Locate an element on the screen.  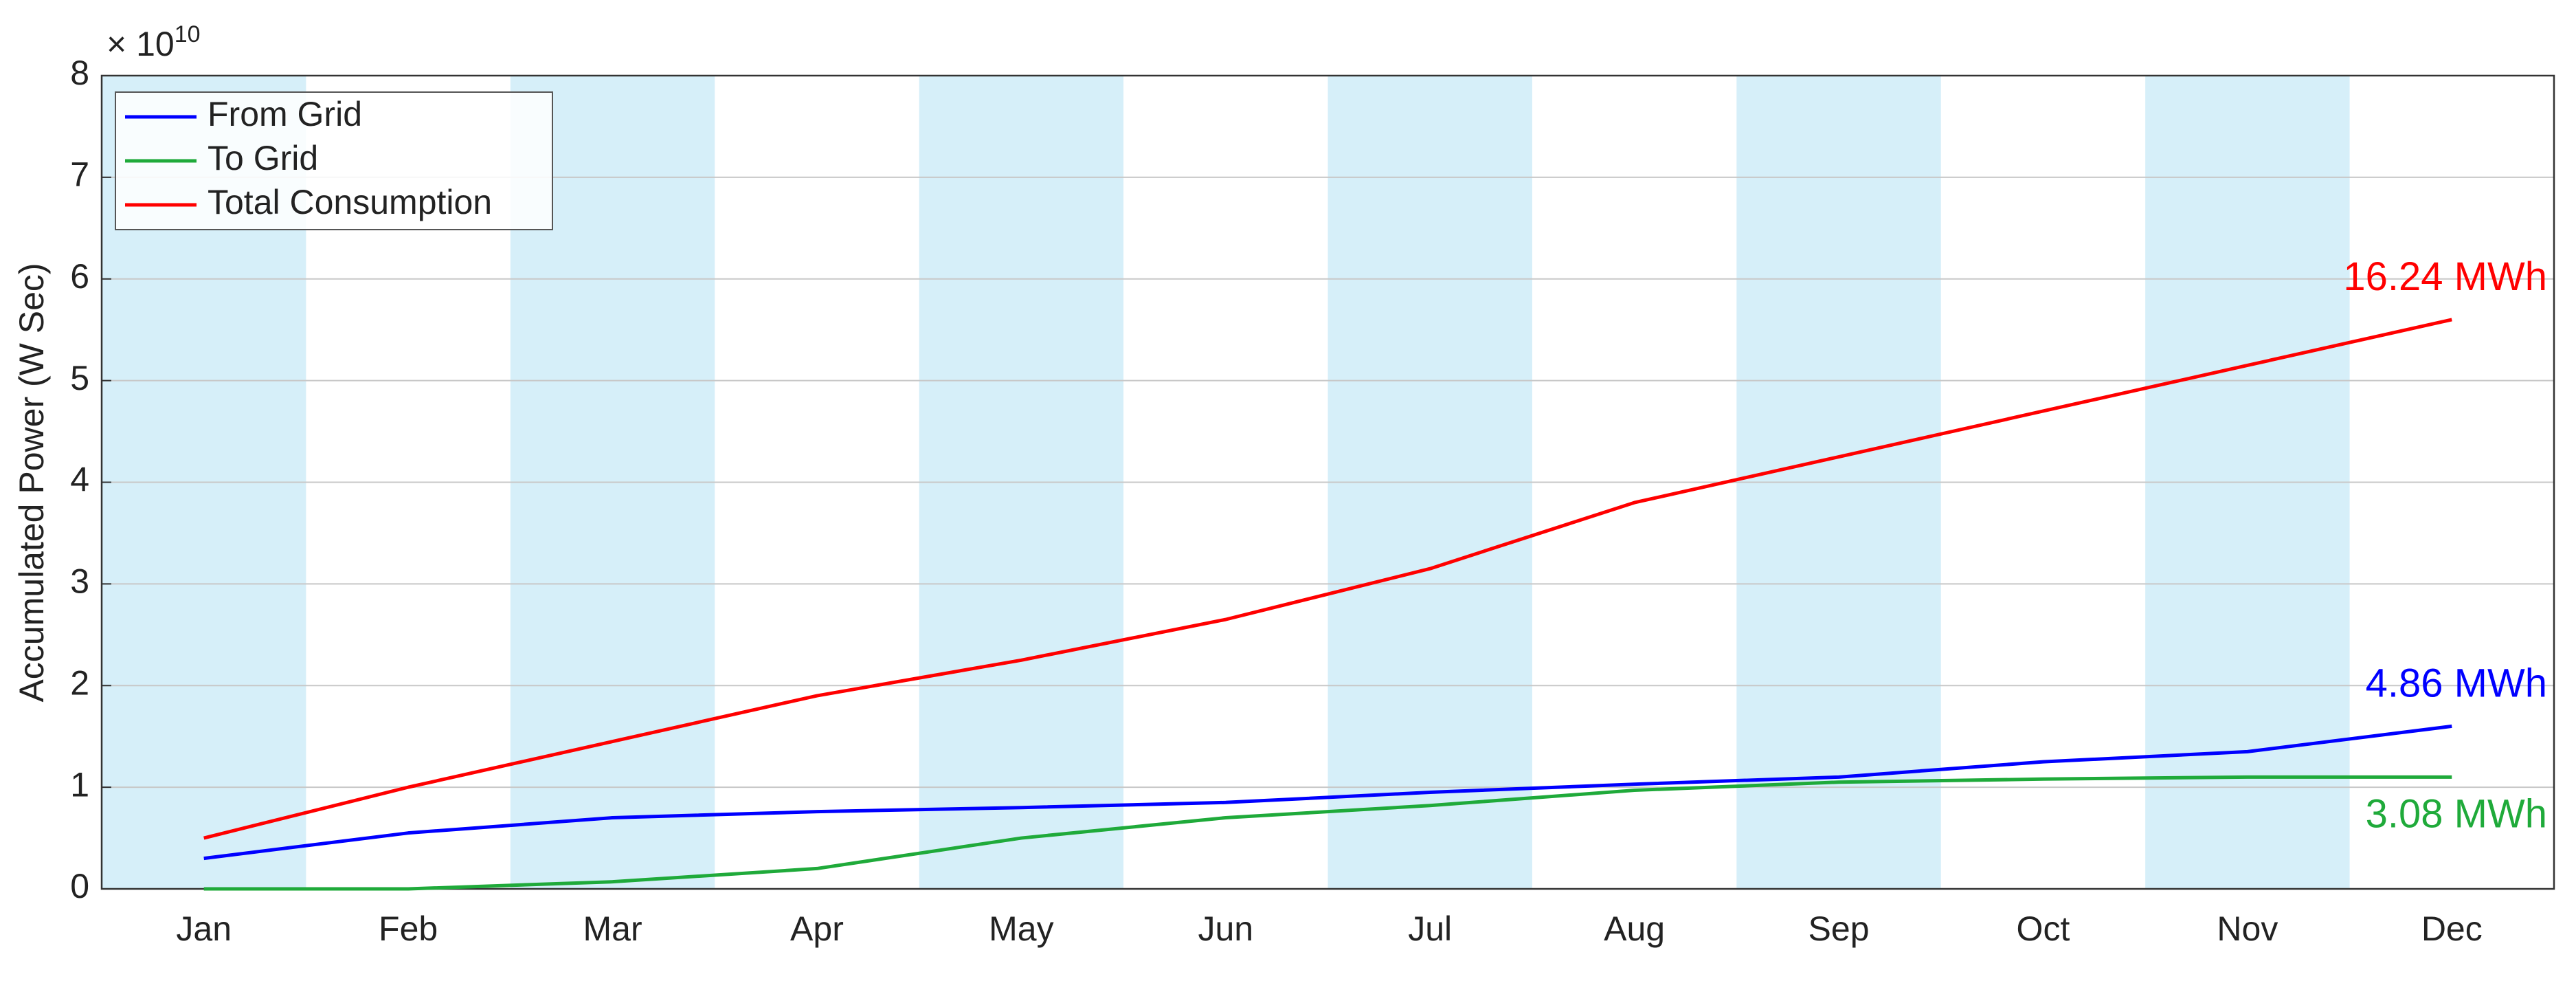
x-tick-label: Dec is located at coordinates (2452, 929).